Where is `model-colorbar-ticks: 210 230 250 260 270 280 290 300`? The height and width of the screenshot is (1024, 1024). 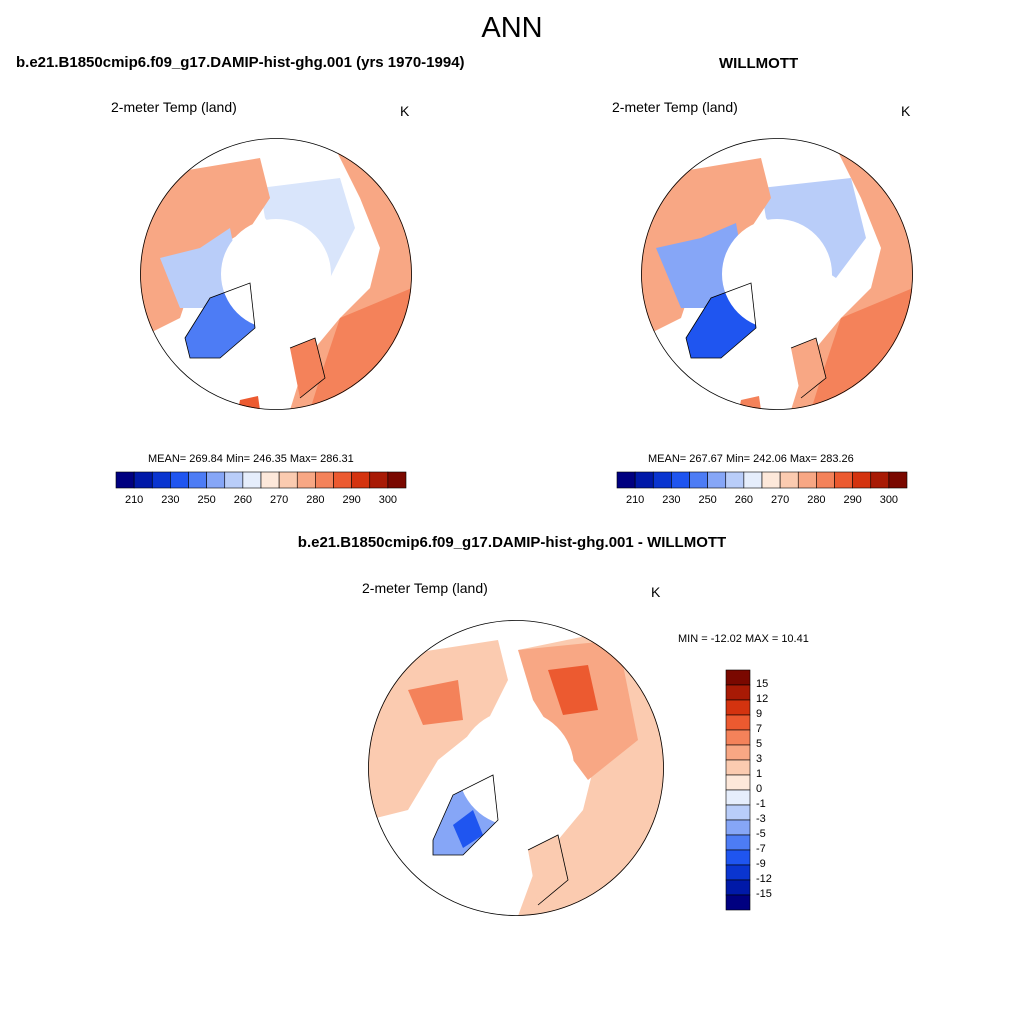 model-colorbar-ticks: 210 230 250 260 270 280 290 300 is located at coordinates (261, 501).